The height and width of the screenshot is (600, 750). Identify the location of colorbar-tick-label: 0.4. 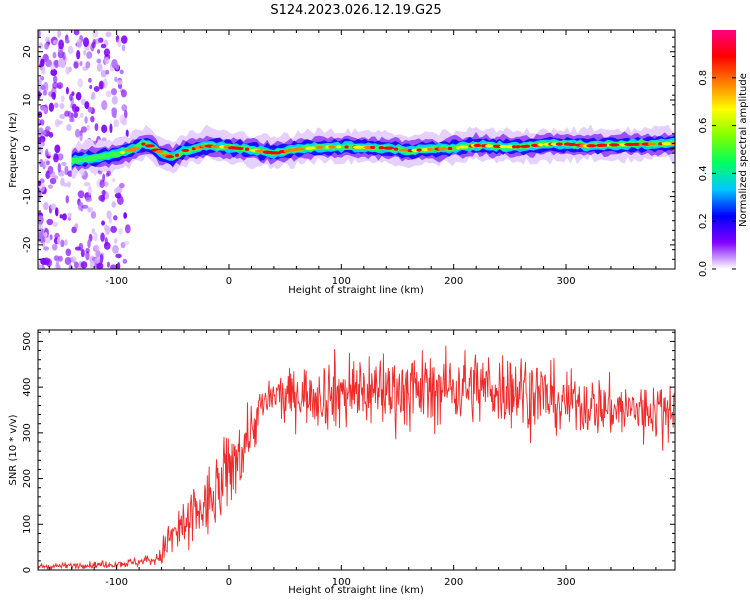
(703, 173).